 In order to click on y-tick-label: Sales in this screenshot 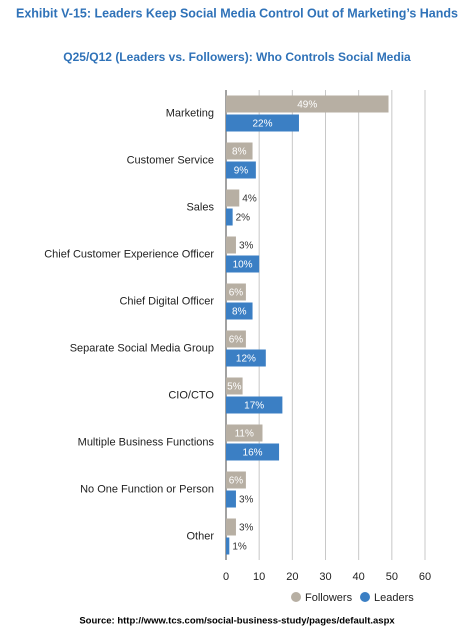, I will do `click(200, 207)`.